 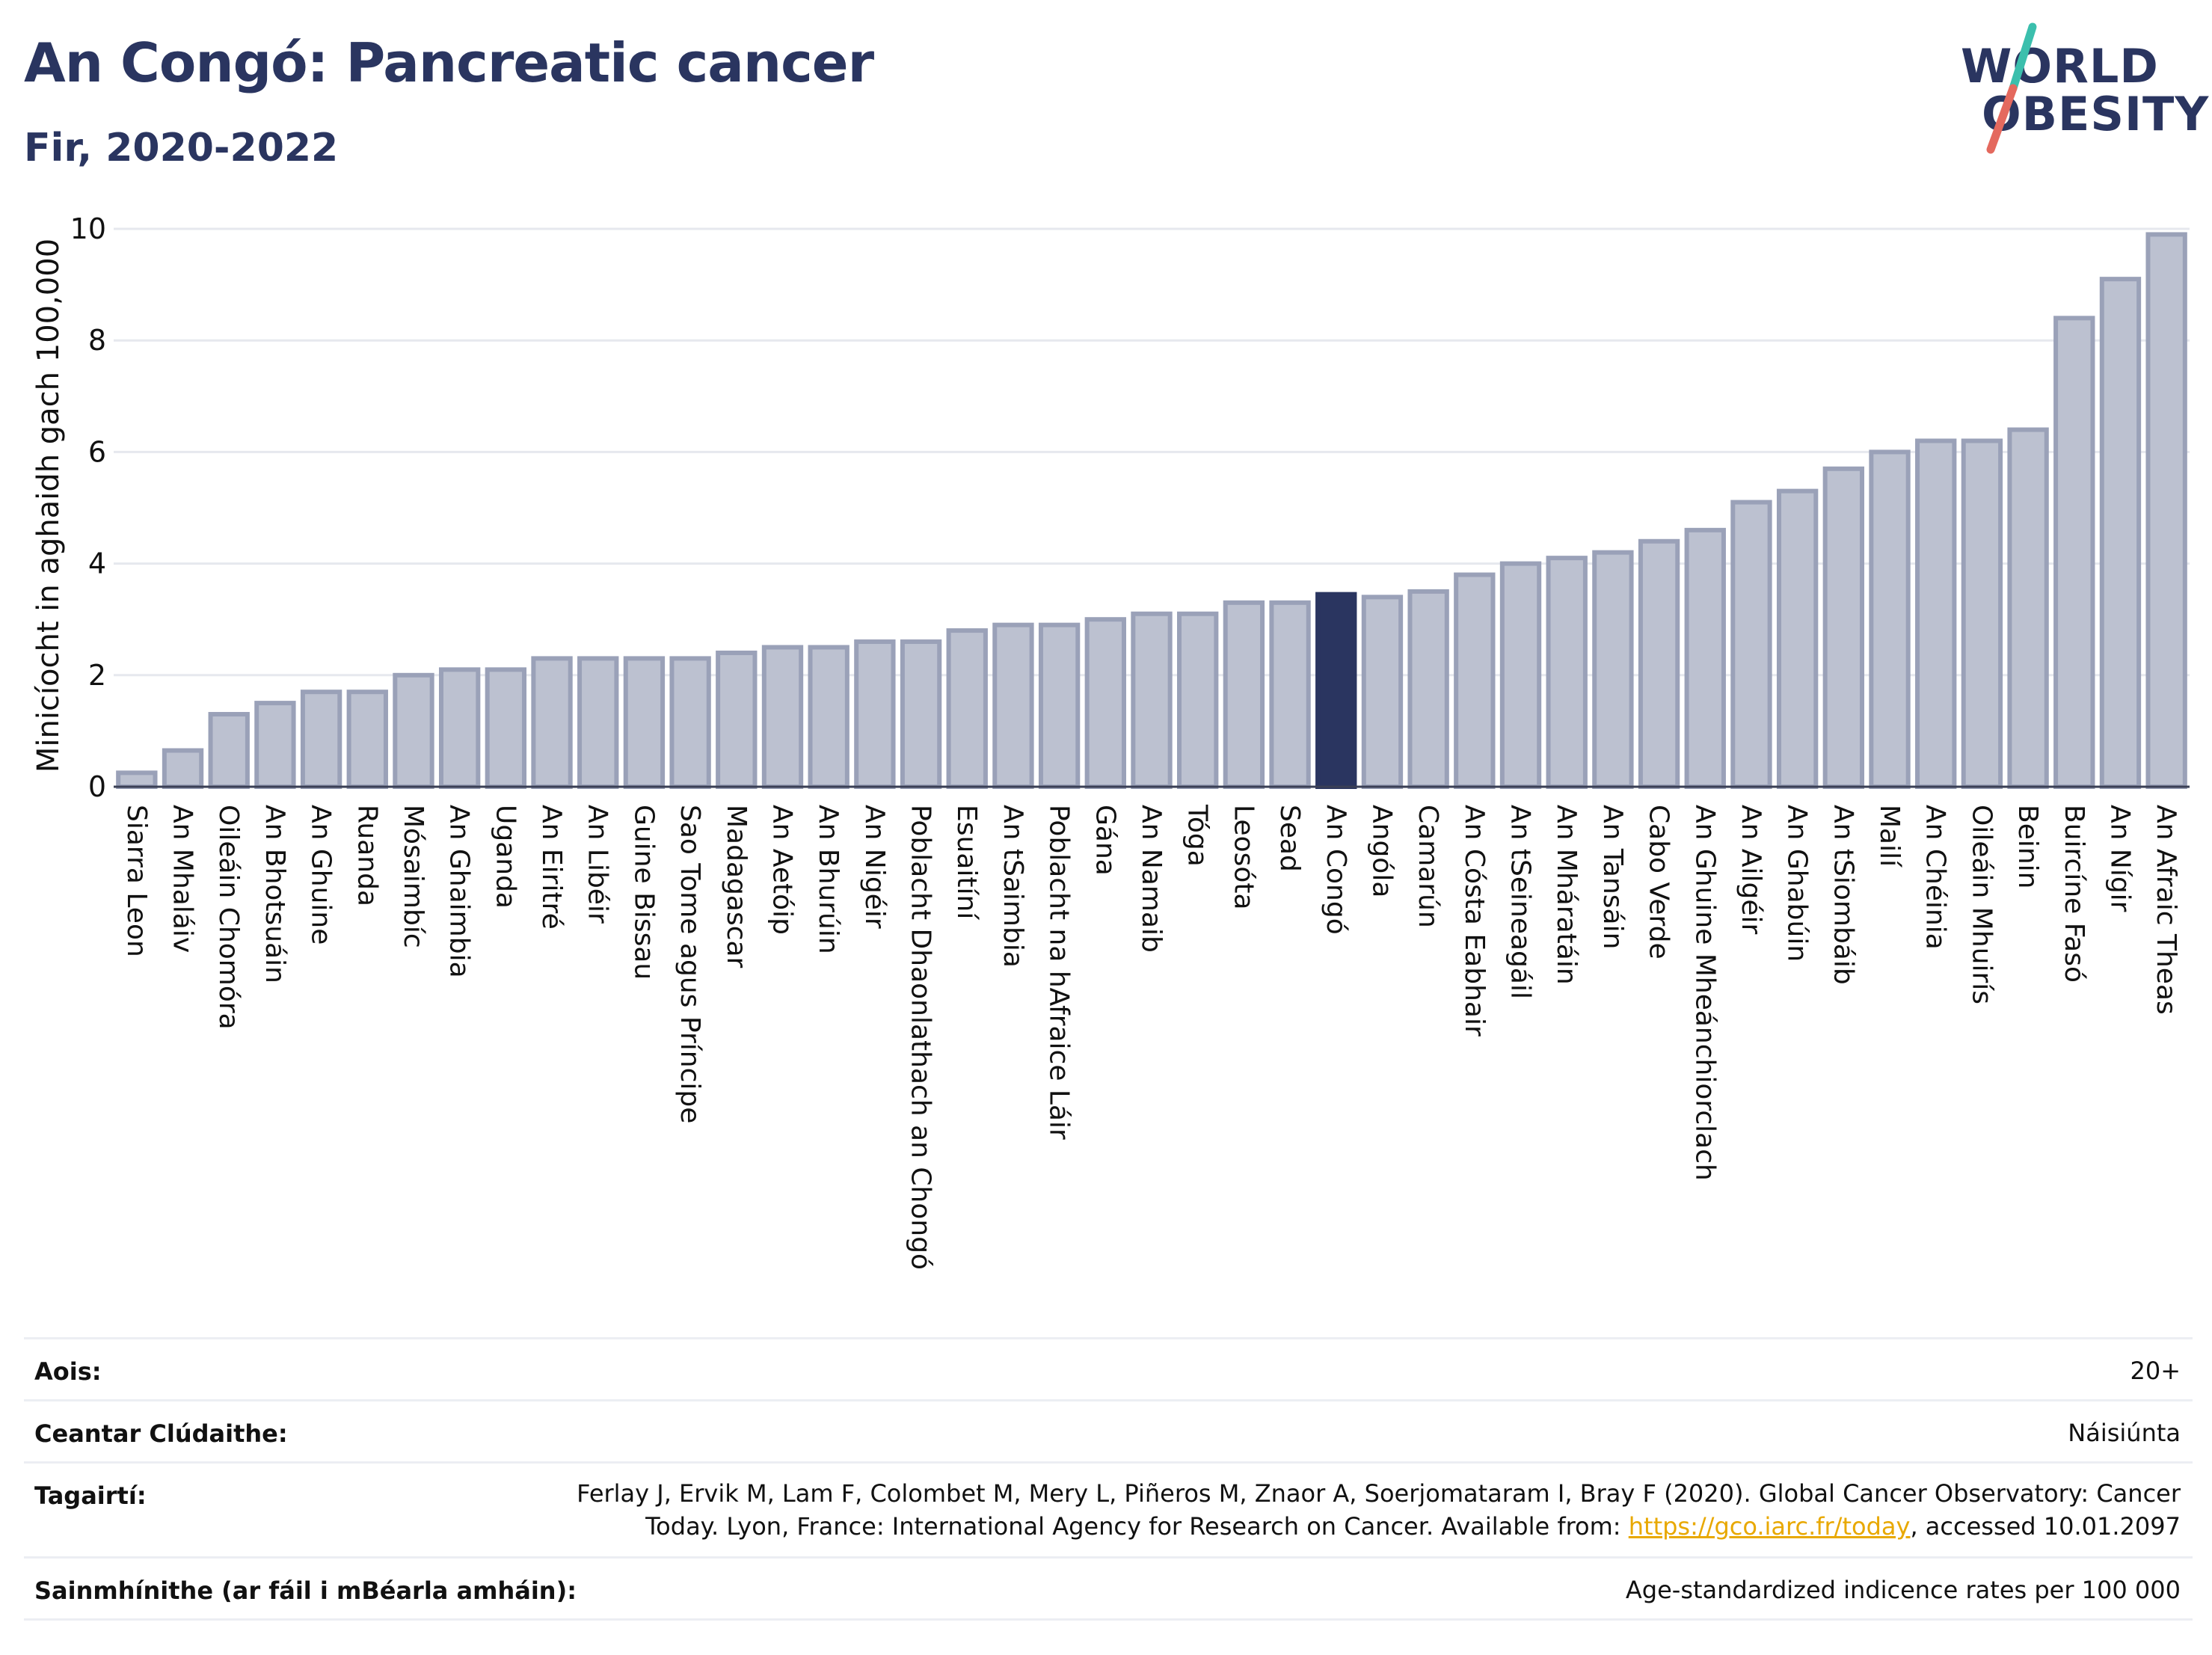 What do you see at coordinates (1428, 866) in the screenshot?
I see `x-tick-label: Camarún` at bounding box center [1428, 866].